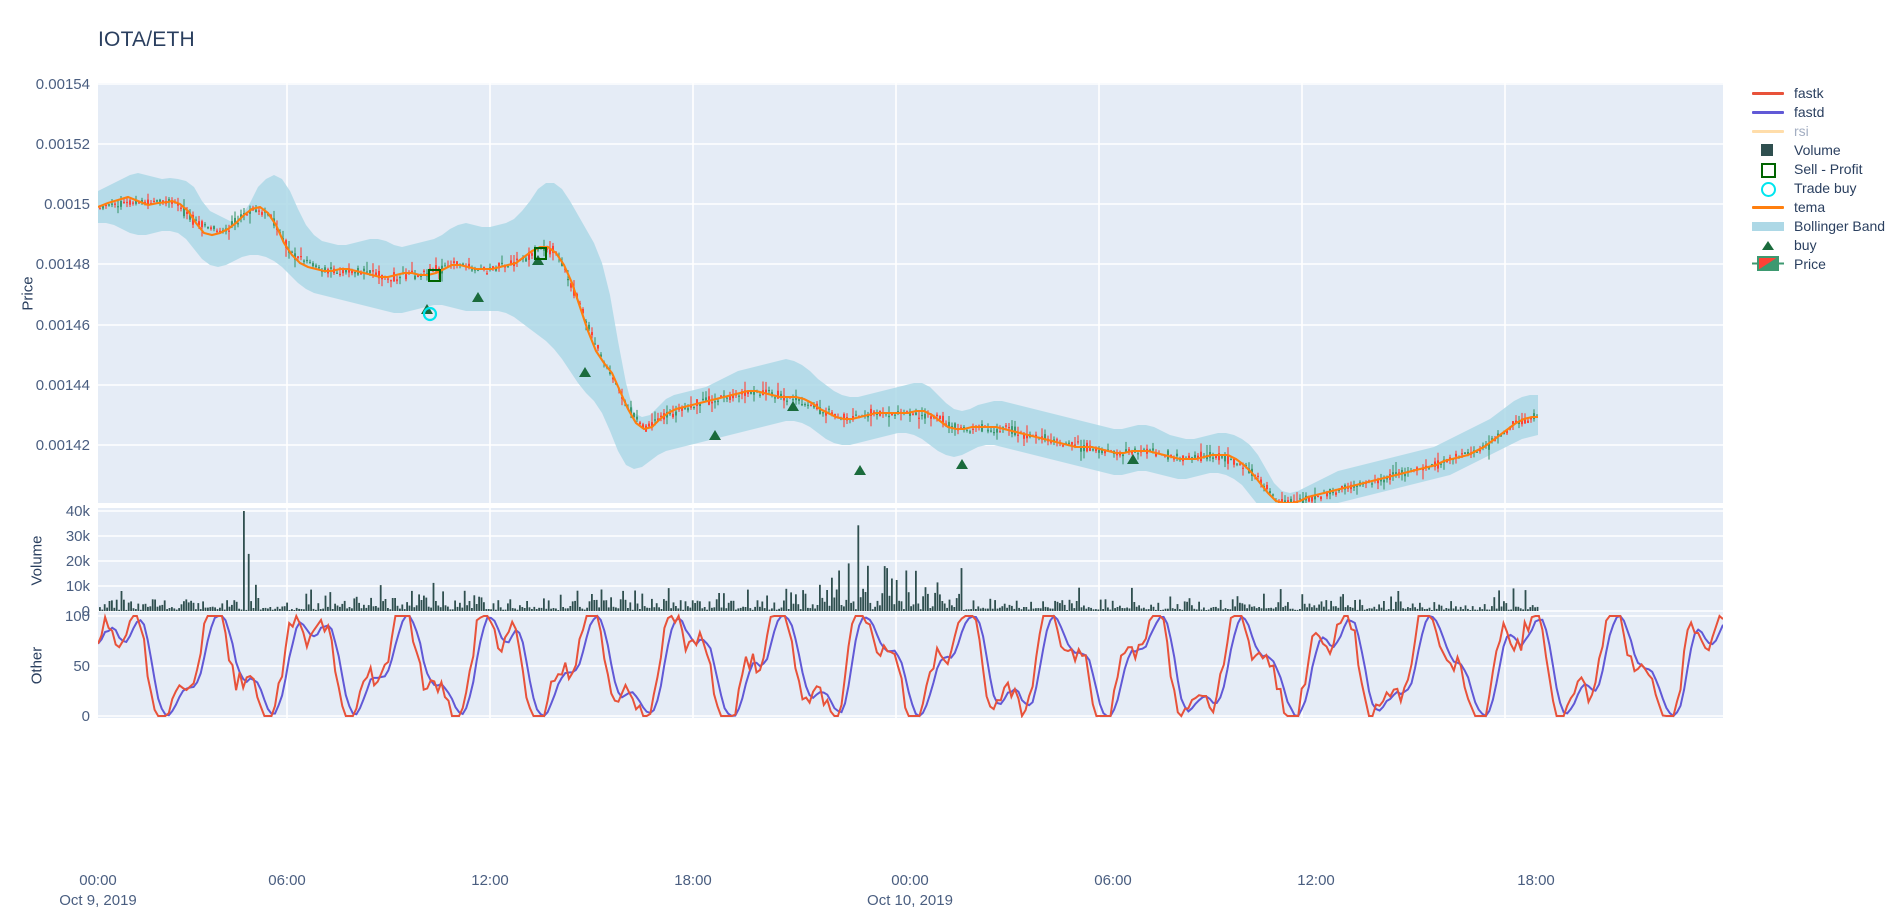  Describe the element at coordinates (1536, 880) in the screenshot. I see `xtick-7: 18:00` at that location.